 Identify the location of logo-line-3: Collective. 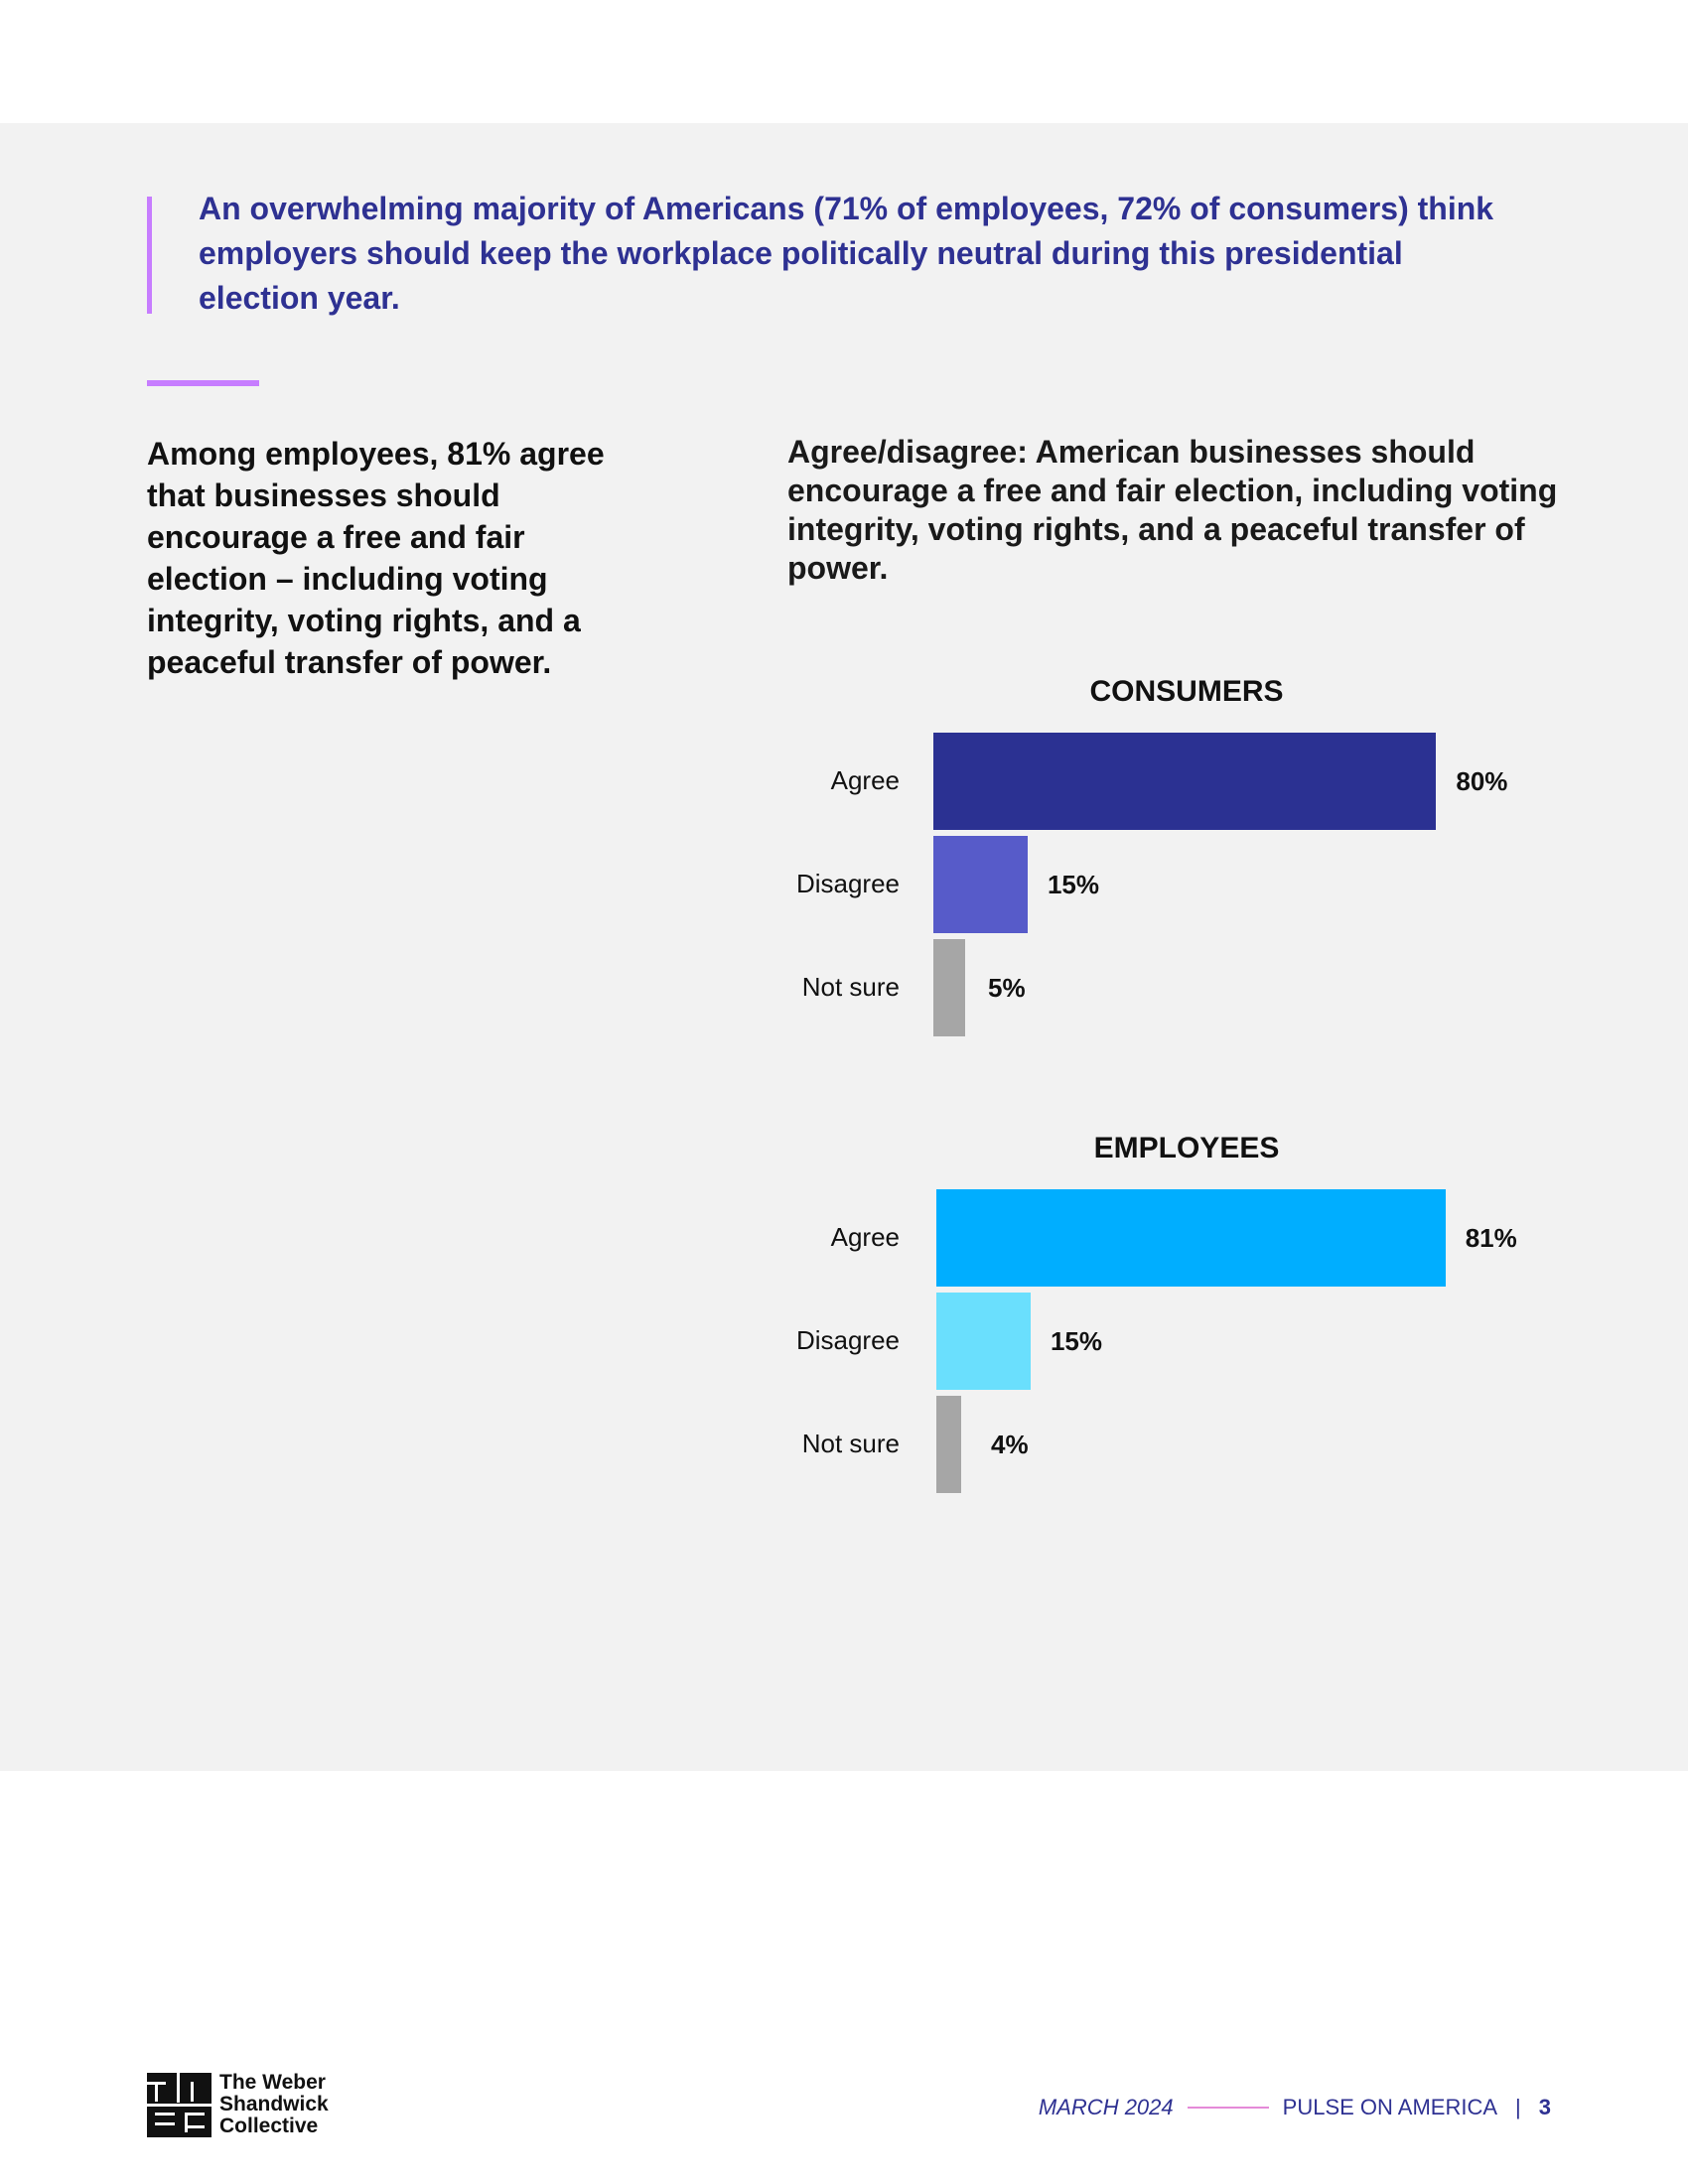
(269, 2126).